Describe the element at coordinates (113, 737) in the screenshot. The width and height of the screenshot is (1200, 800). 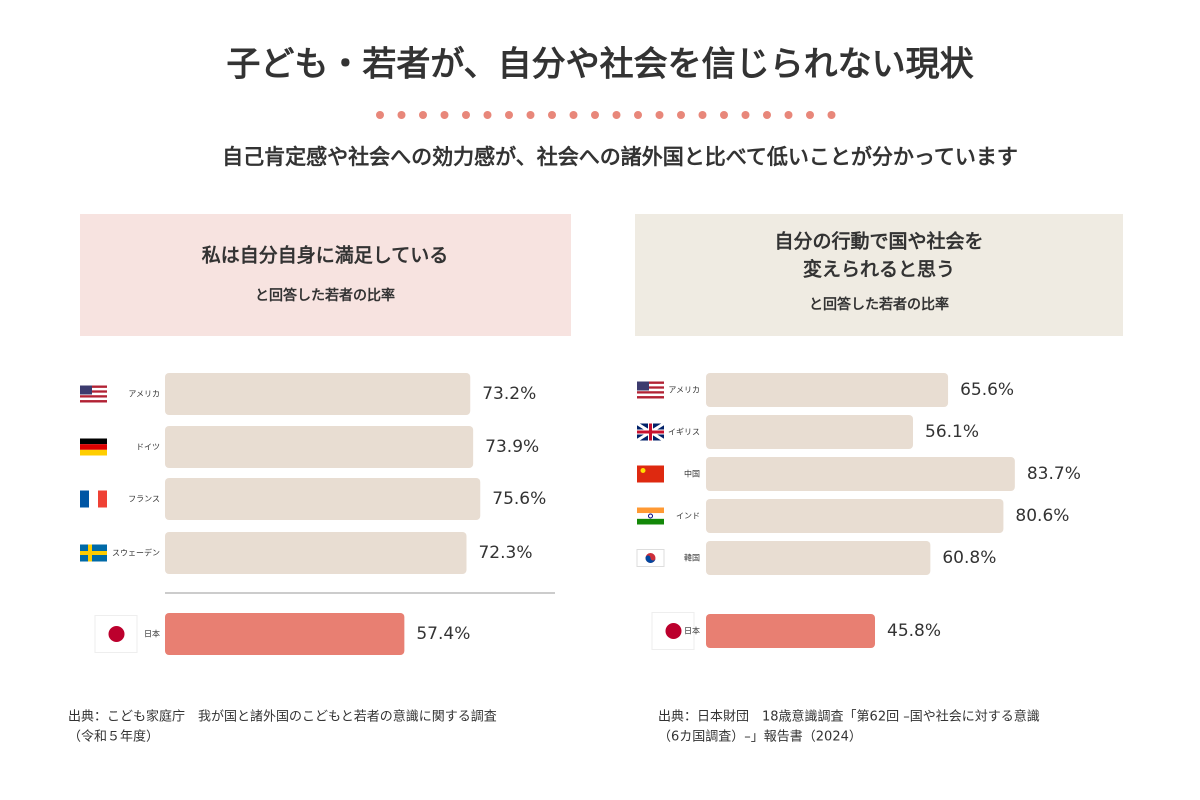
I see `source-note: （令和５年度）` at that location.